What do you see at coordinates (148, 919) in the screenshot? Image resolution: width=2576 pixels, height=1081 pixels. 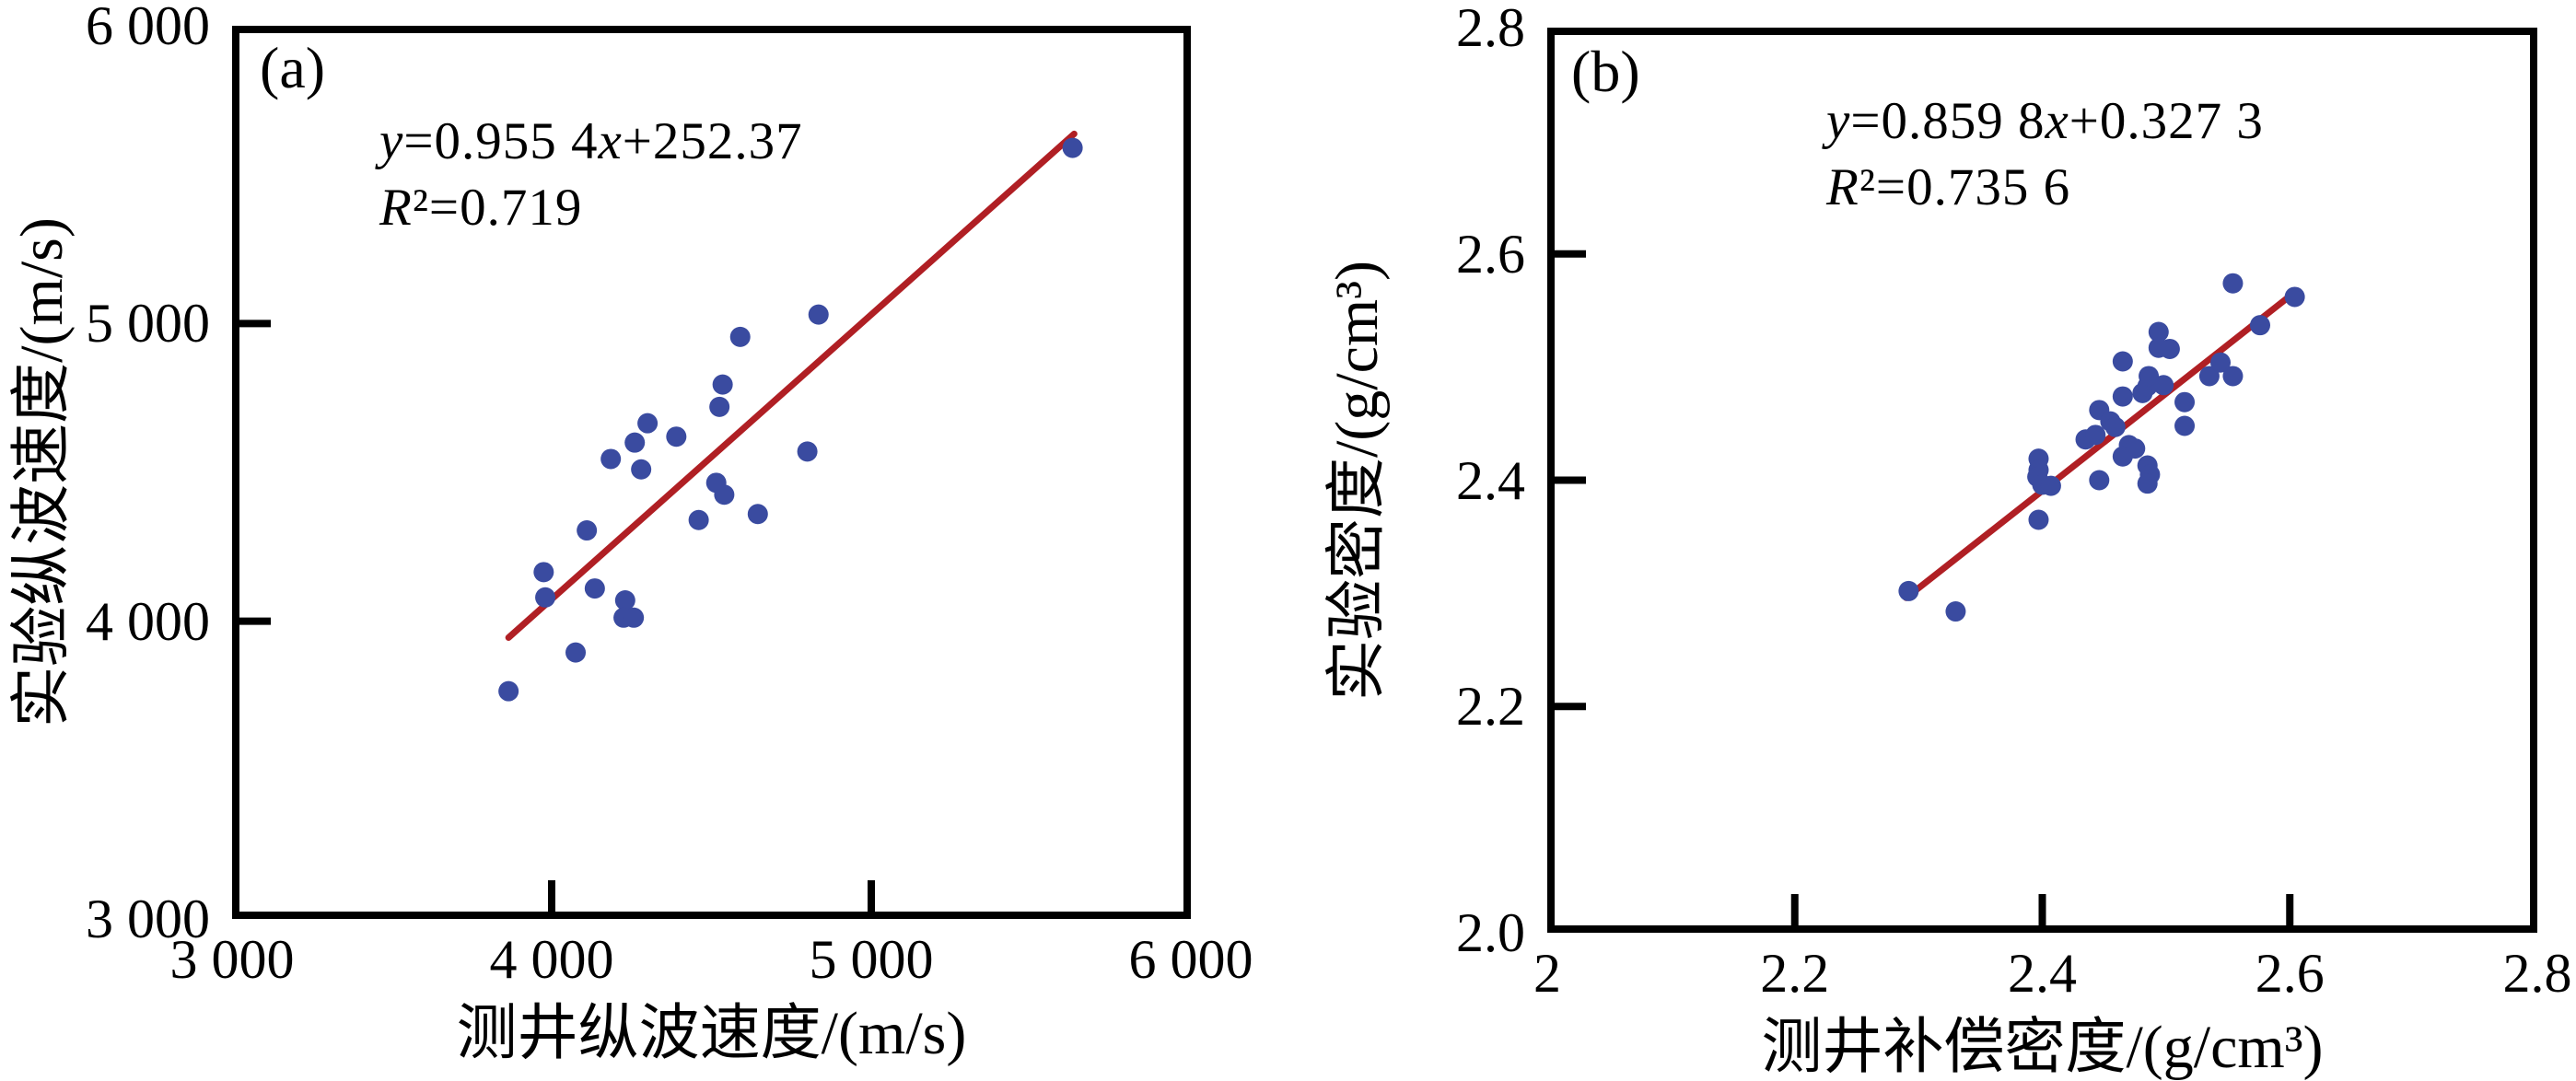 I see `y-tick-label: 3 000` at bounding box center [148, 919].